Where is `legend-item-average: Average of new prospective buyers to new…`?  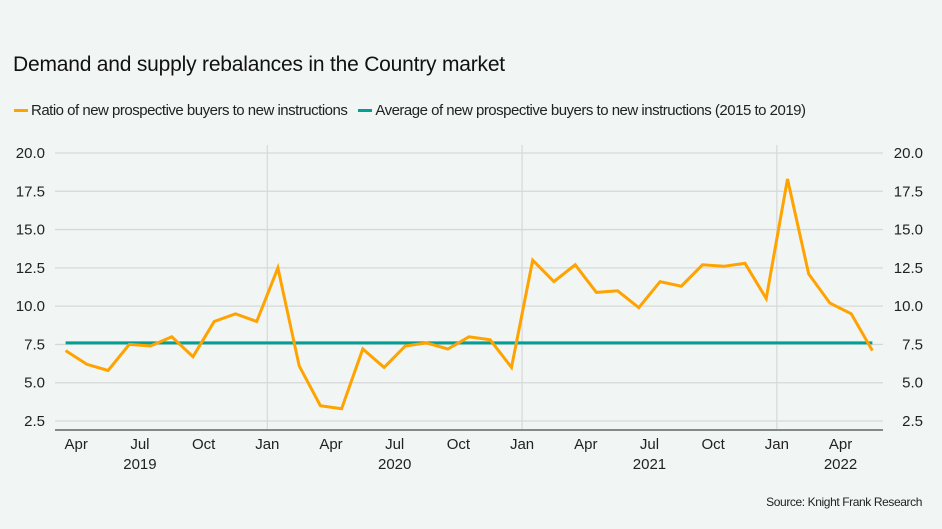
legend-item-average: Average of new prospective buyers to new… is located at coordinates (582, 110).